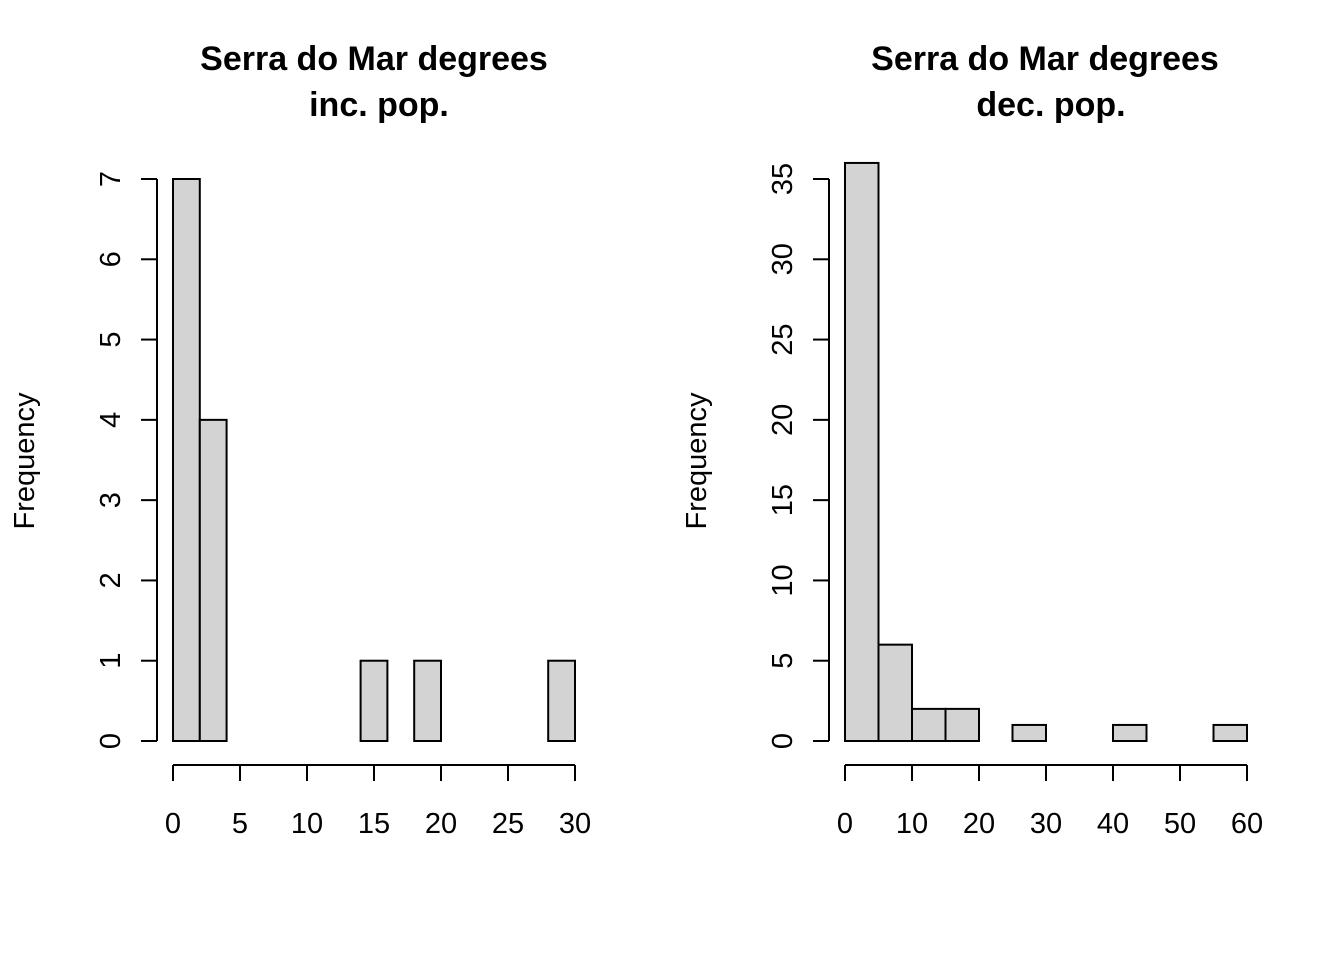 This screenshot has height=960, width=1344. Describe the element at coordinates (379, 105) in the screenshot. I see `chart-subtitle: inc. pop.` at that location.